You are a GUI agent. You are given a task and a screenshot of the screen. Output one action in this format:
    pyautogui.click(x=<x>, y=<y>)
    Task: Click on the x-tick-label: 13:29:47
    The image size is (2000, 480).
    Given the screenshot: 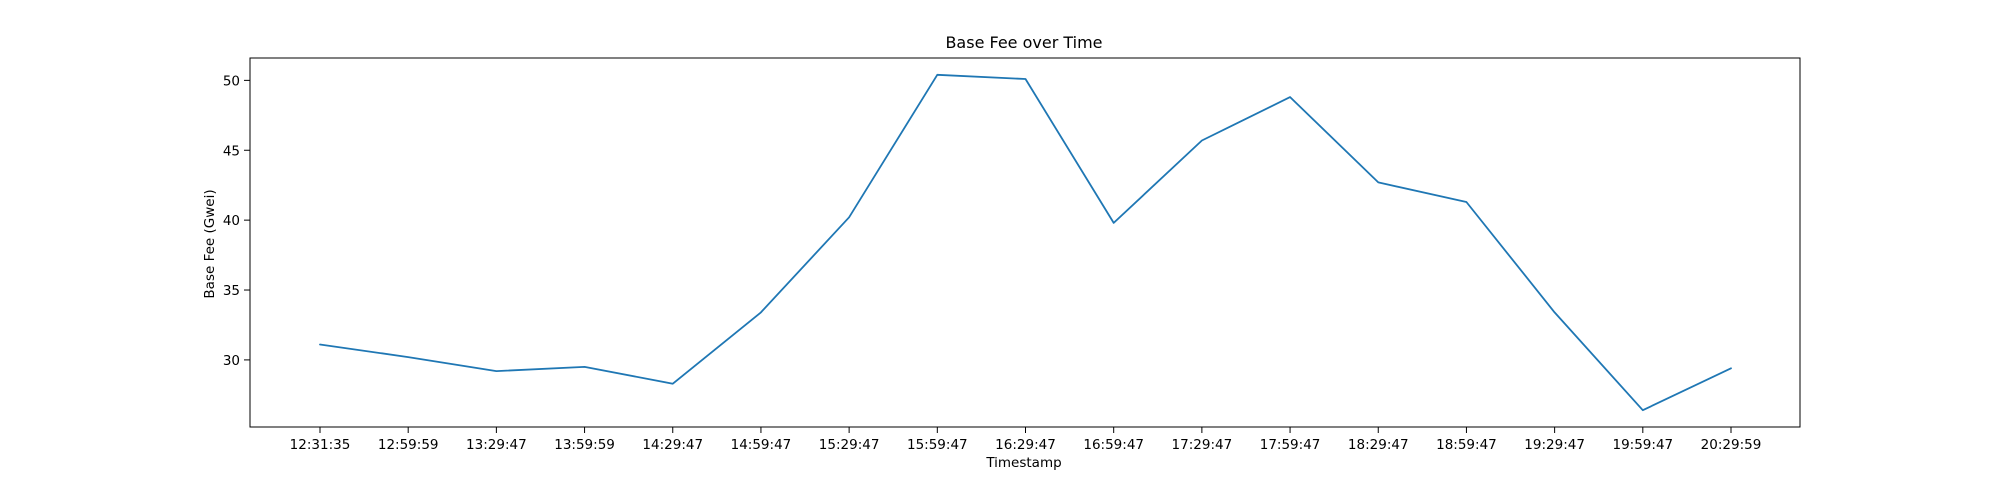 What is the action you would take?
    pyautogui.click(x=496, y=445)
    